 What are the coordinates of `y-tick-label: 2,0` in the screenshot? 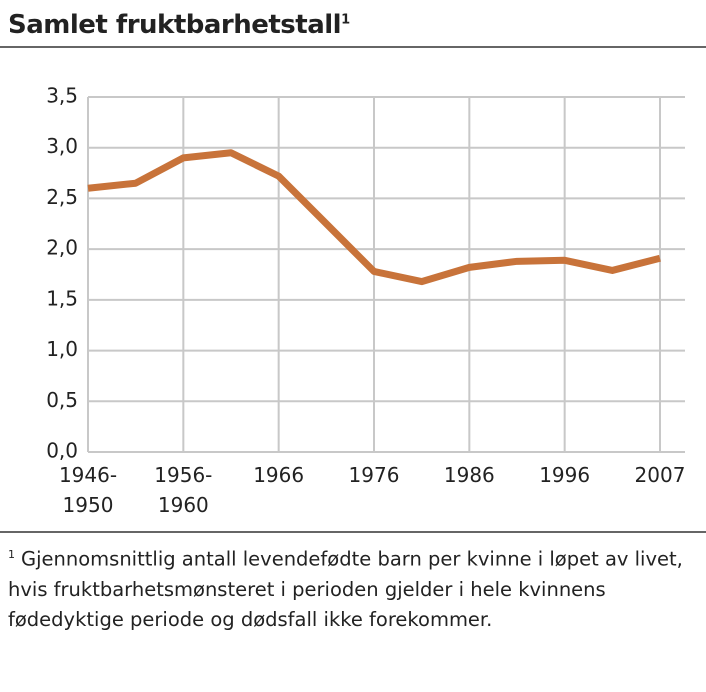 It's located at (62, 248).